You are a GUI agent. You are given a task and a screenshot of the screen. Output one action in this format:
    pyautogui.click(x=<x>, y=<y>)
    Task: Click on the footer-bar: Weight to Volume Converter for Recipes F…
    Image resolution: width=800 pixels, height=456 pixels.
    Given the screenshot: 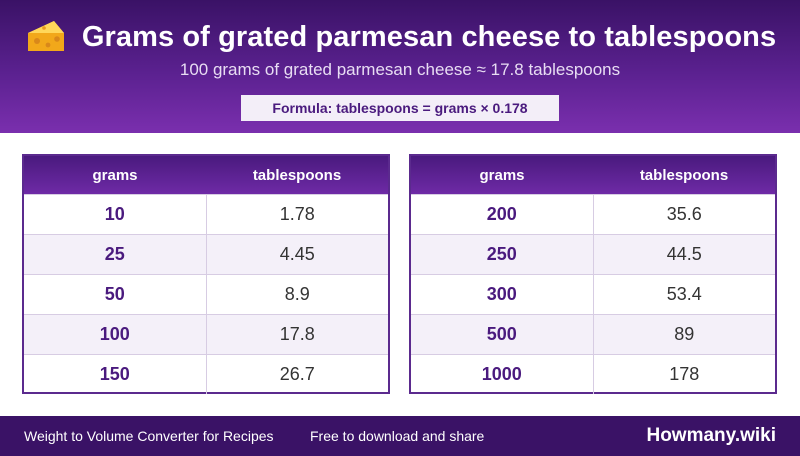 What is the action you would take?
    pyautogui.click(x=400, y=436)
    